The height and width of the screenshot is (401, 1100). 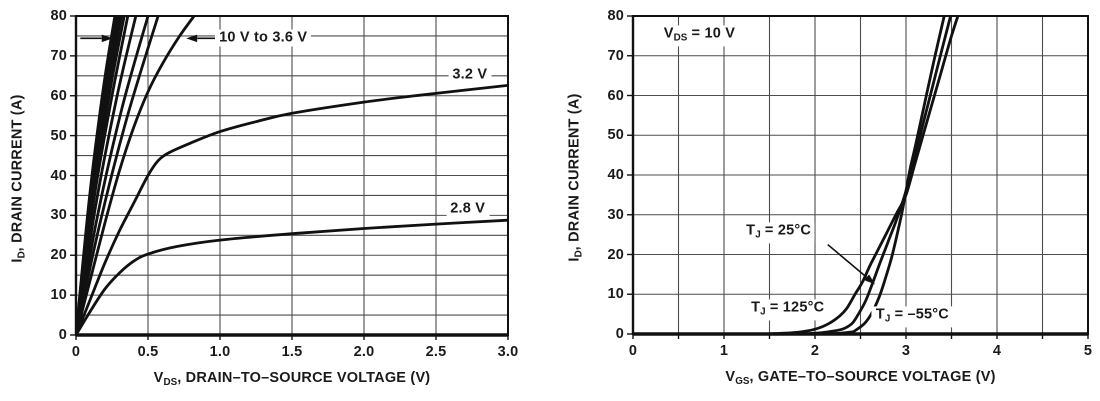 I want to click on x-tick-label: 1, so click(x=724, y=351).